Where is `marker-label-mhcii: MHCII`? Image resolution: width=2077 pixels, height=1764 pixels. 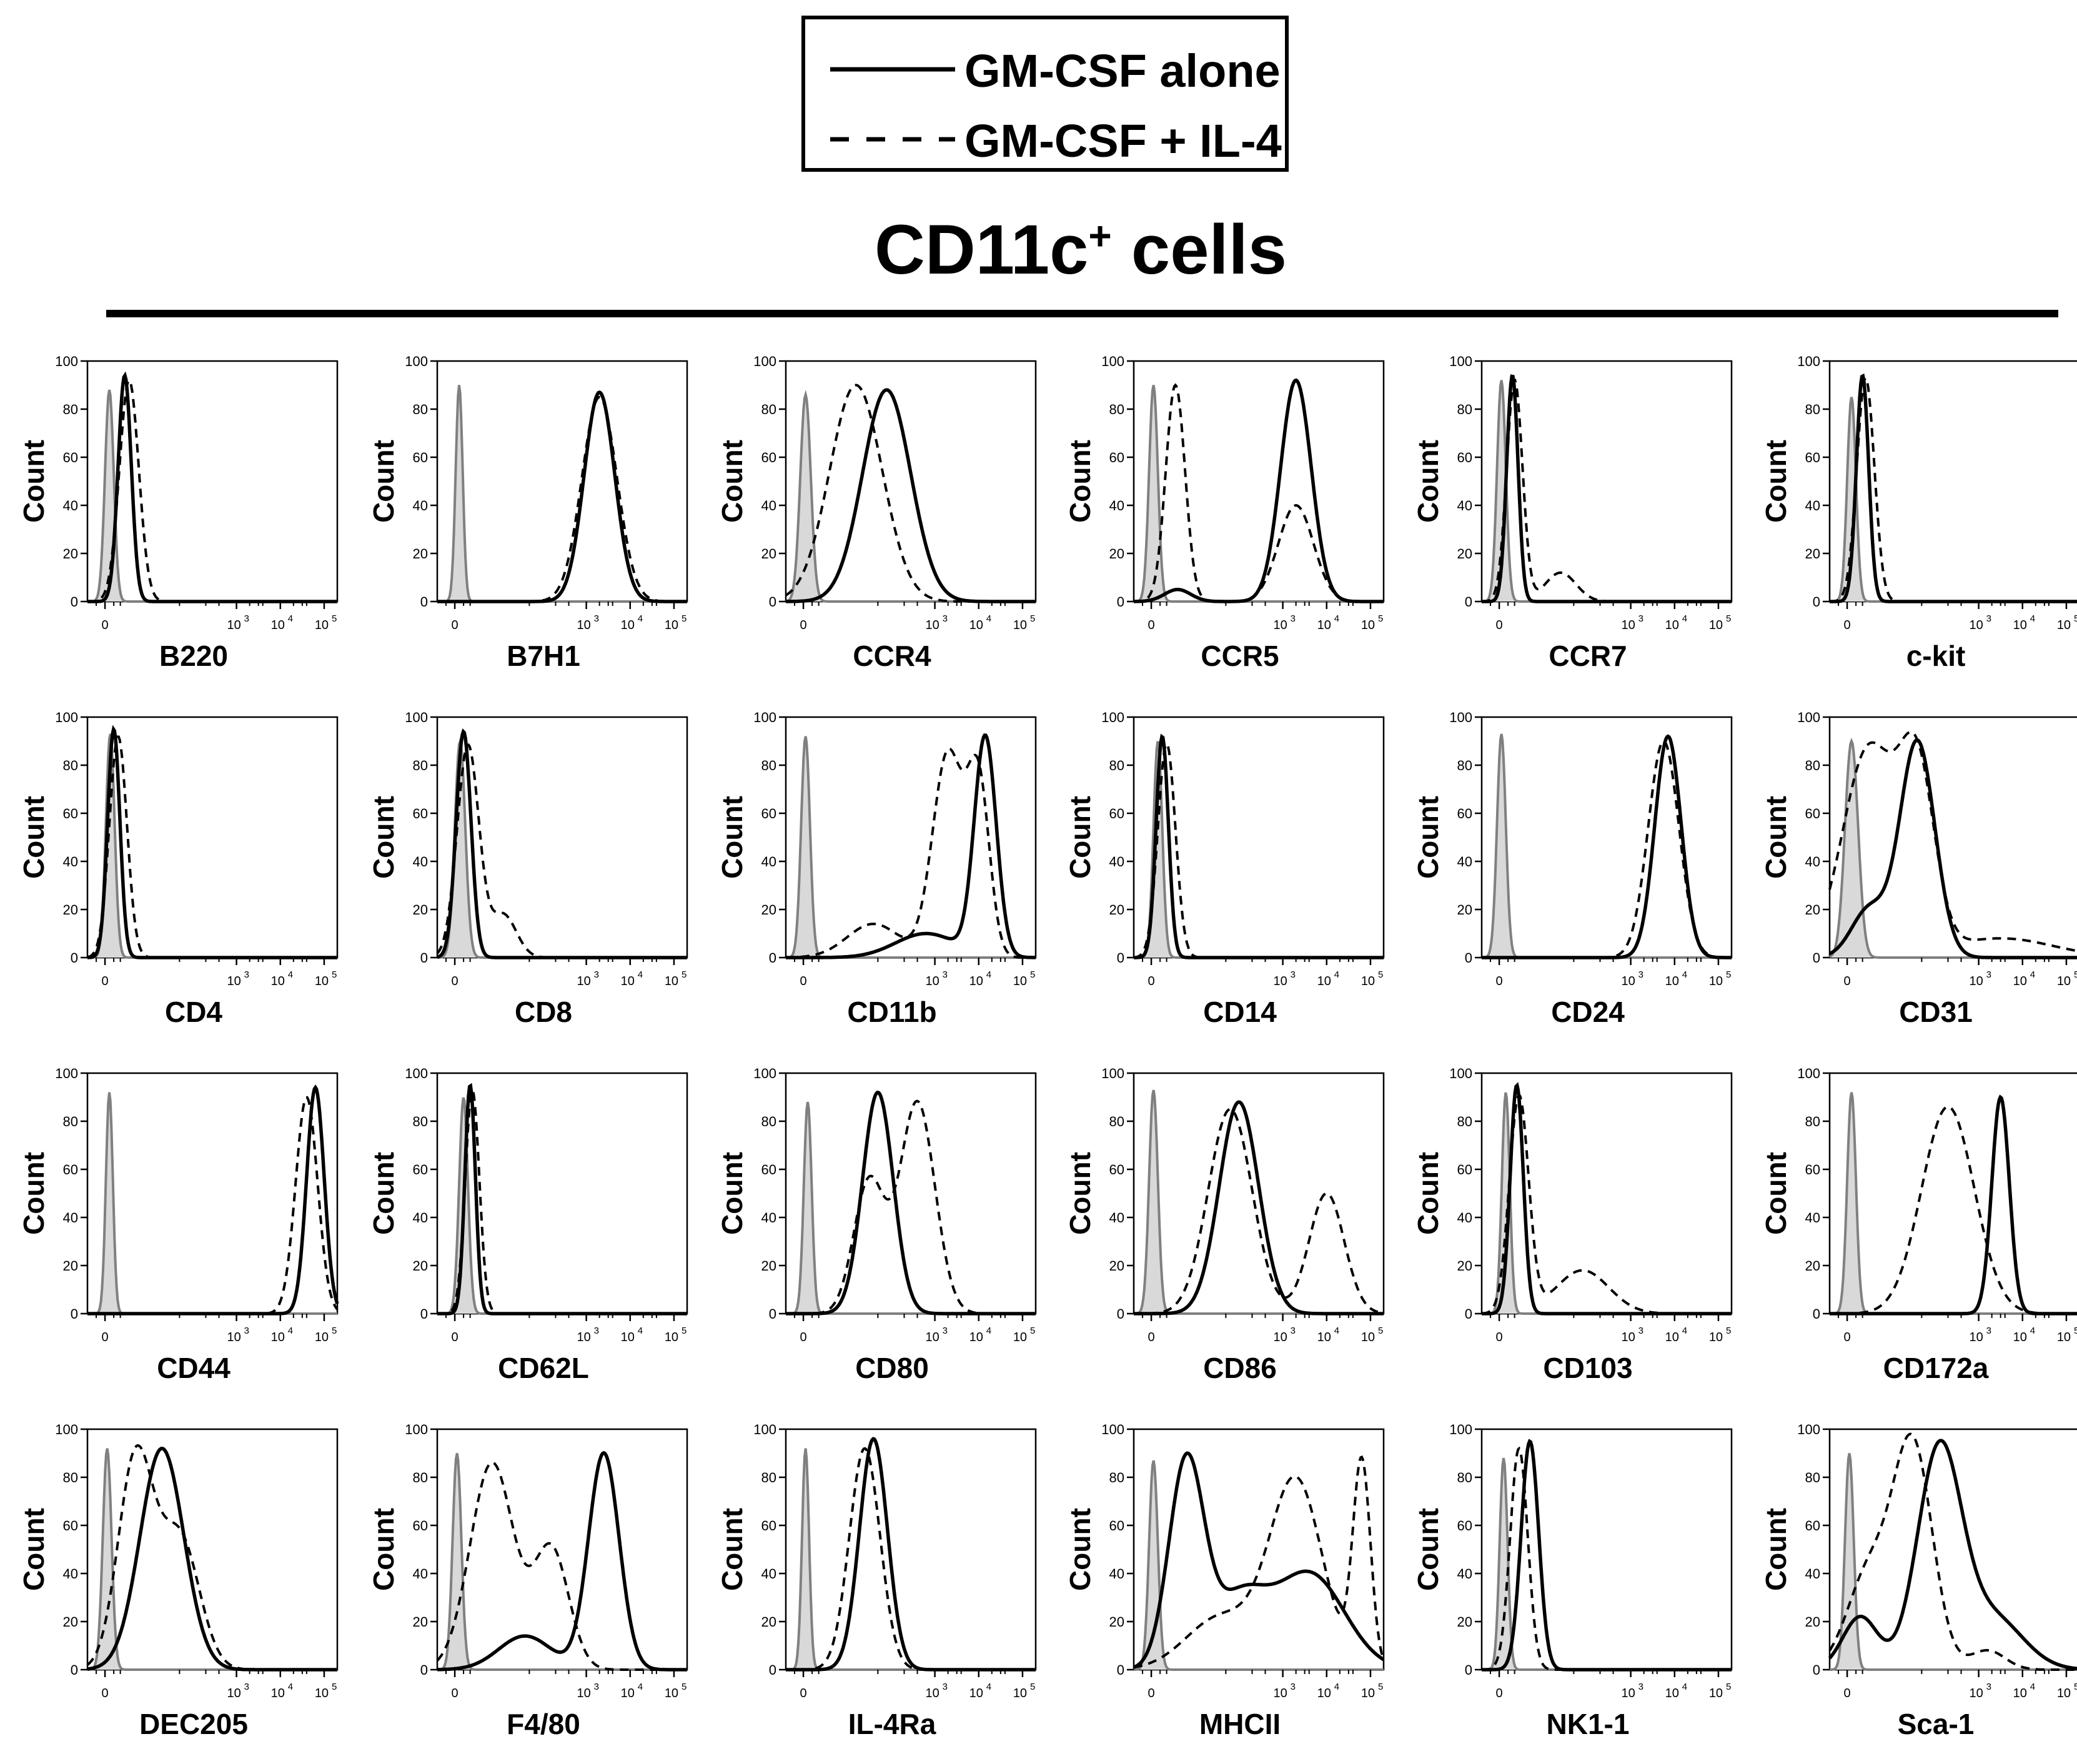
marker-label-mhcii: MHCII is located at coordinates (1240, 1724).